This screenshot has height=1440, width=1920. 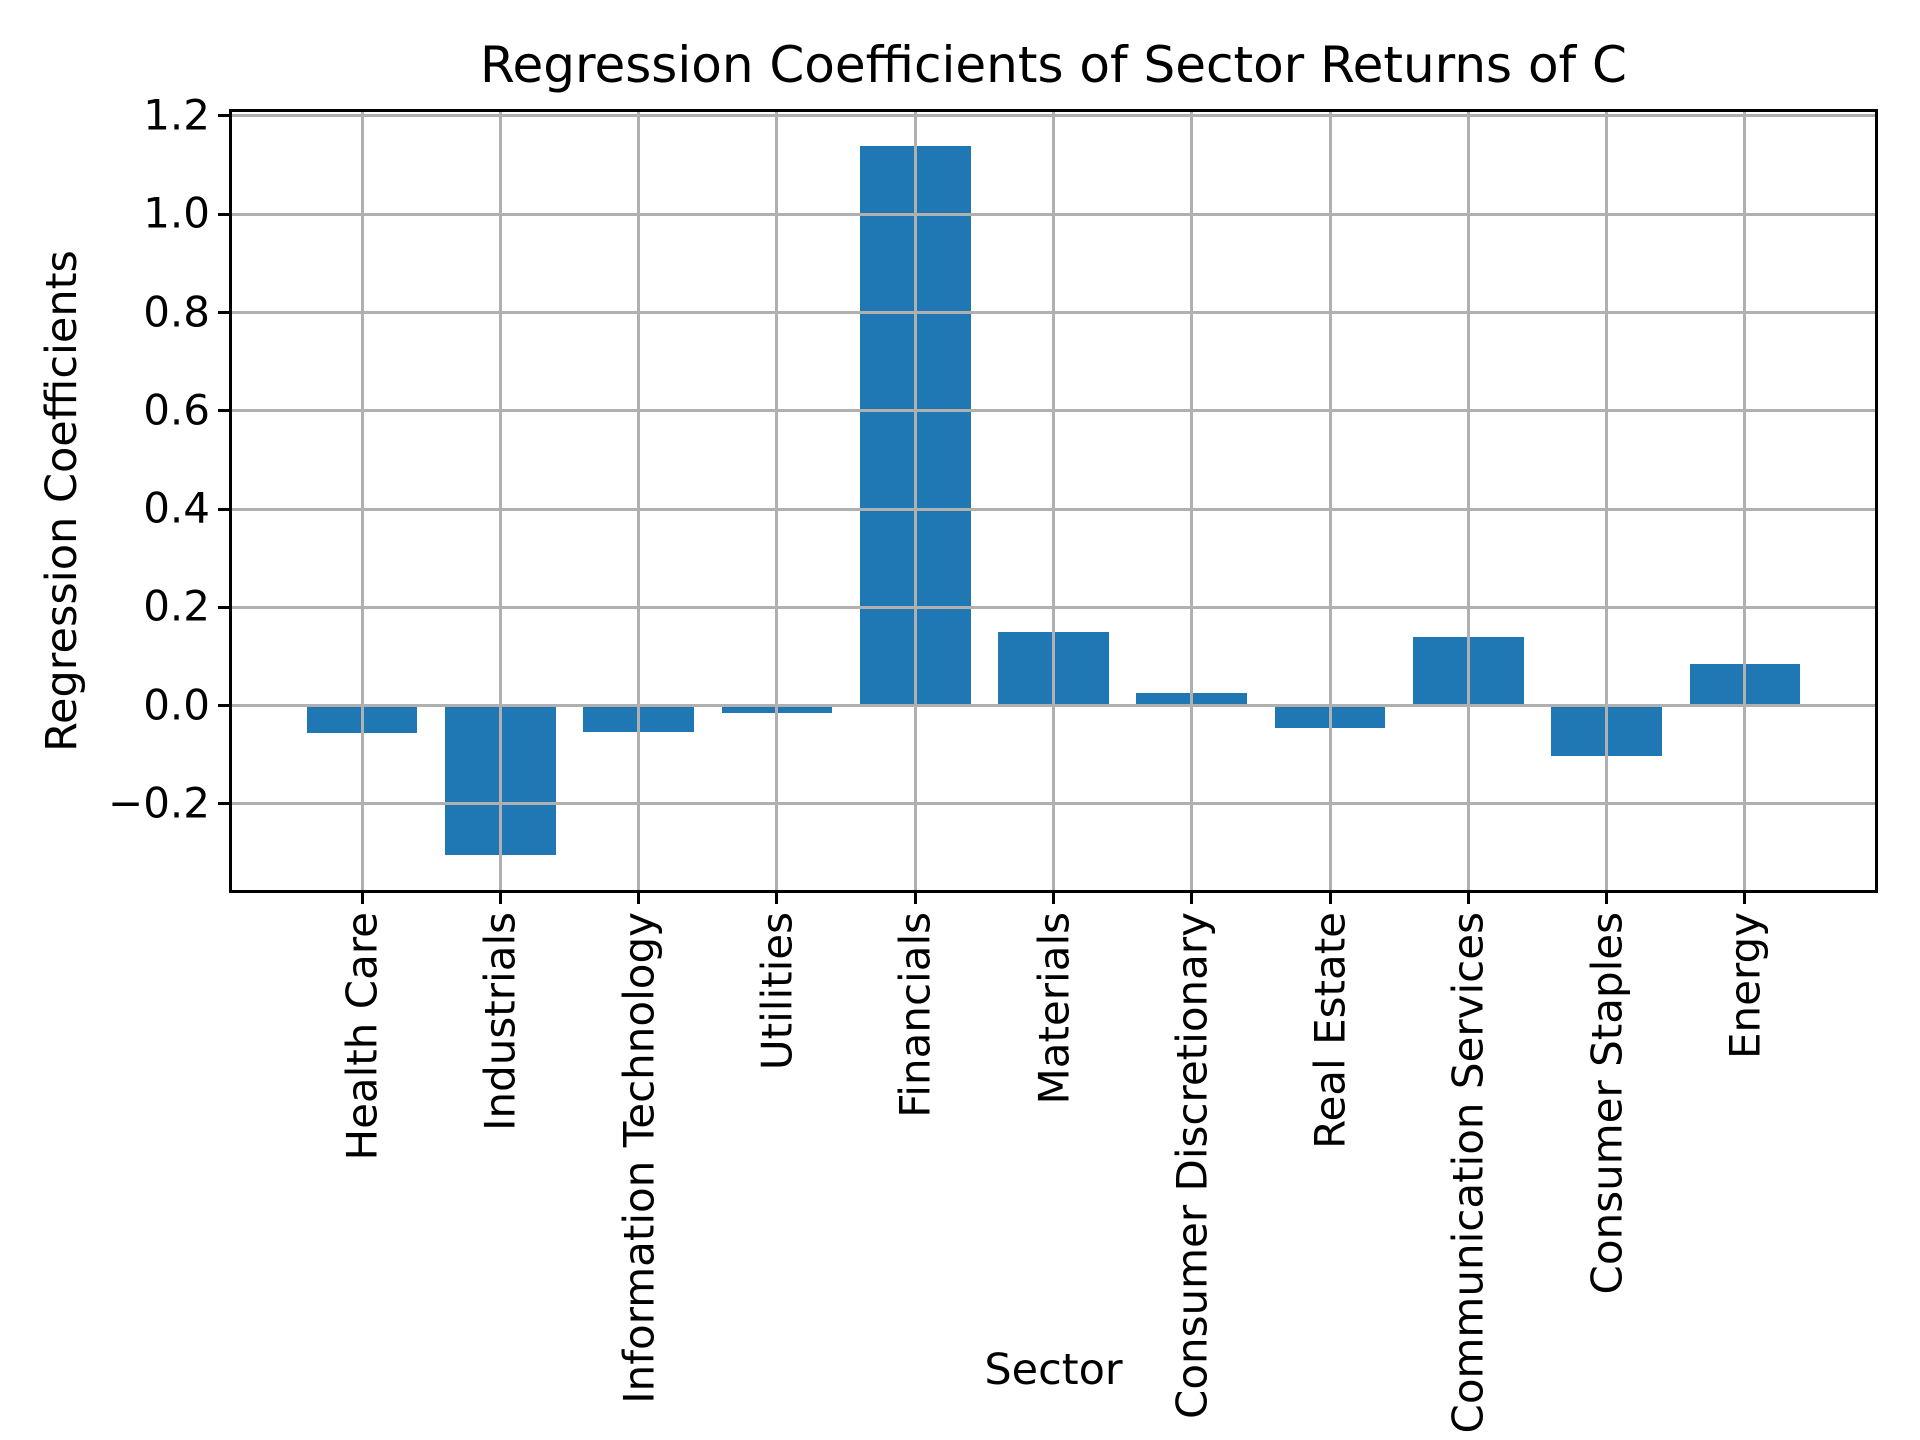 What do you see at coordinates (500, 1021) in the screenshot?
I see `x-tick-label-industrials: Industrials` at bounding box center [500, 1021].